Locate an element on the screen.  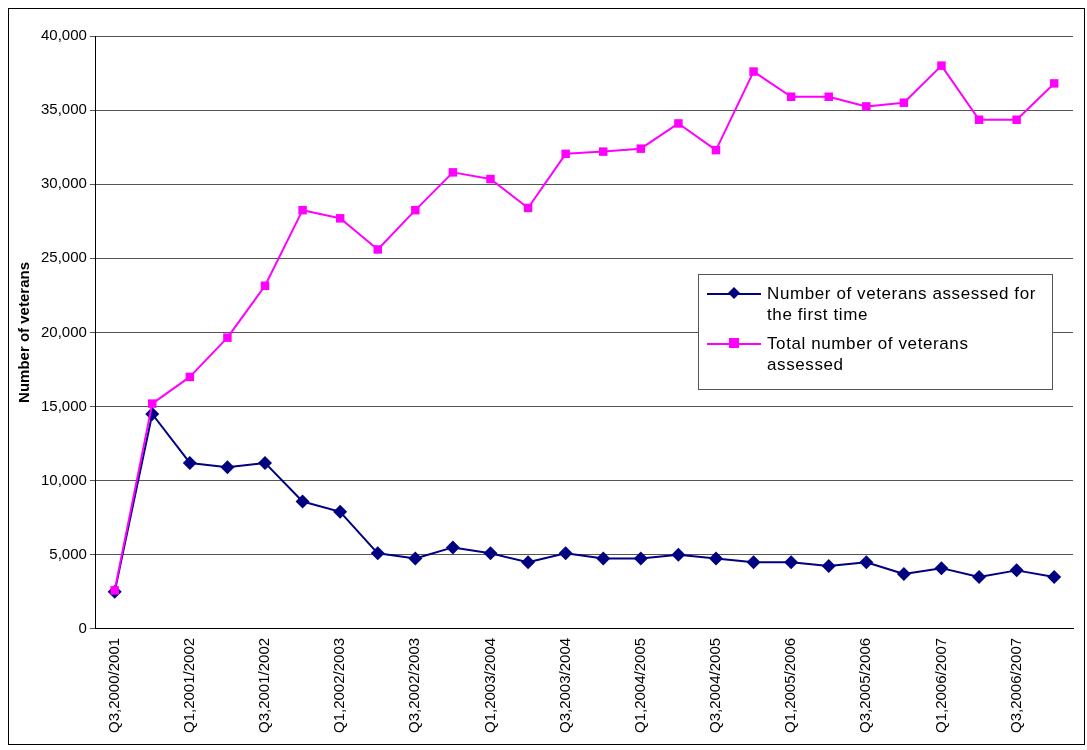
x-tick-label: Q1,2003/2004 is located at coordinates (489, 685).